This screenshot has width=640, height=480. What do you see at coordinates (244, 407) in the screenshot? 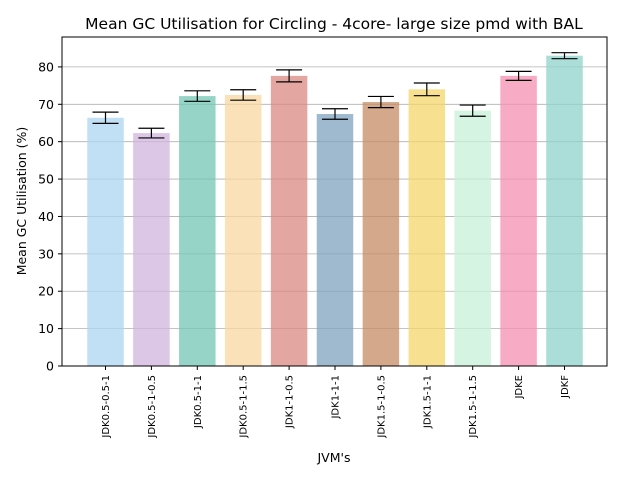
I see `x-tick-label: JDK0.5-1-1.5` at bounding box center [244, 407].